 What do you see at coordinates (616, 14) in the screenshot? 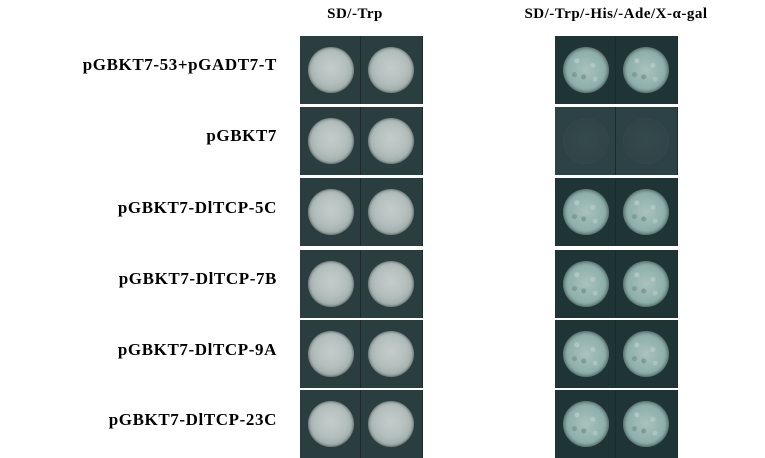
I see `column-header-sd-quad-dropout: SD/-Trp/-His/-Ade/X-α-gal` at bounding box center [616, 14].